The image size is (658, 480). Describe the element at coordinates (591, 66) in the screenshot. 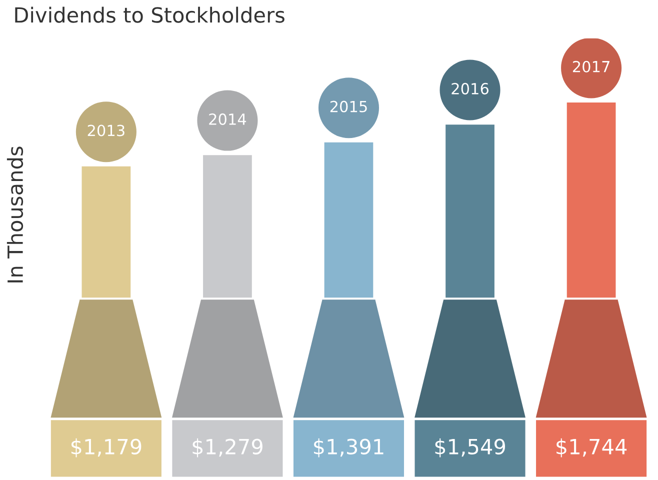

I see `x-tick-label: 2017` at that location.